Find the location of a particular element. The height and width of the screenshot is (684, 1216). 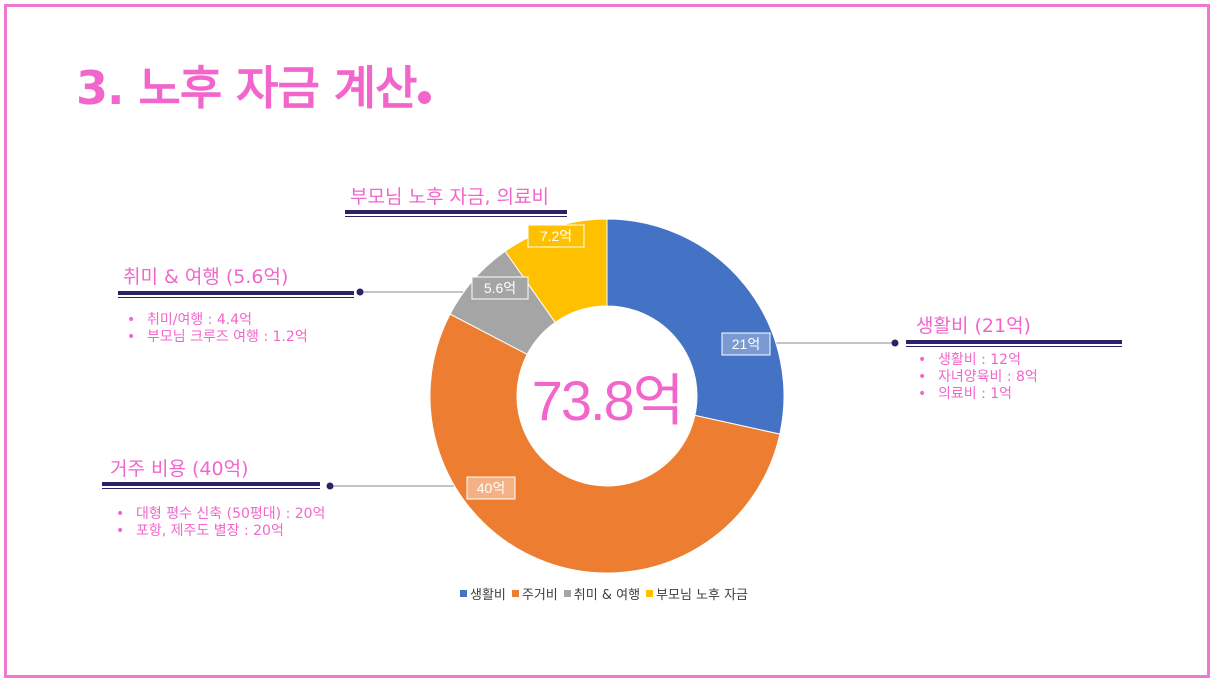

list-item: 포항, 제주도 별장 : 20억 is located at coordinates (218, 531).